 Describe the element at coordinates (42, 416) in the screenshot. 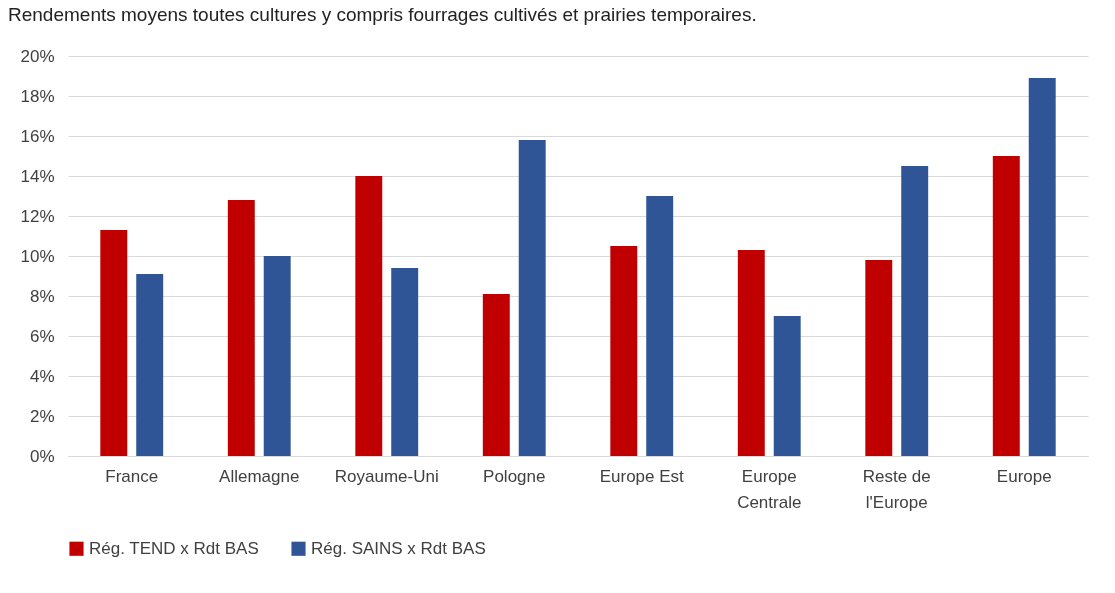

I see `y-tick-label: 2%` at that location.